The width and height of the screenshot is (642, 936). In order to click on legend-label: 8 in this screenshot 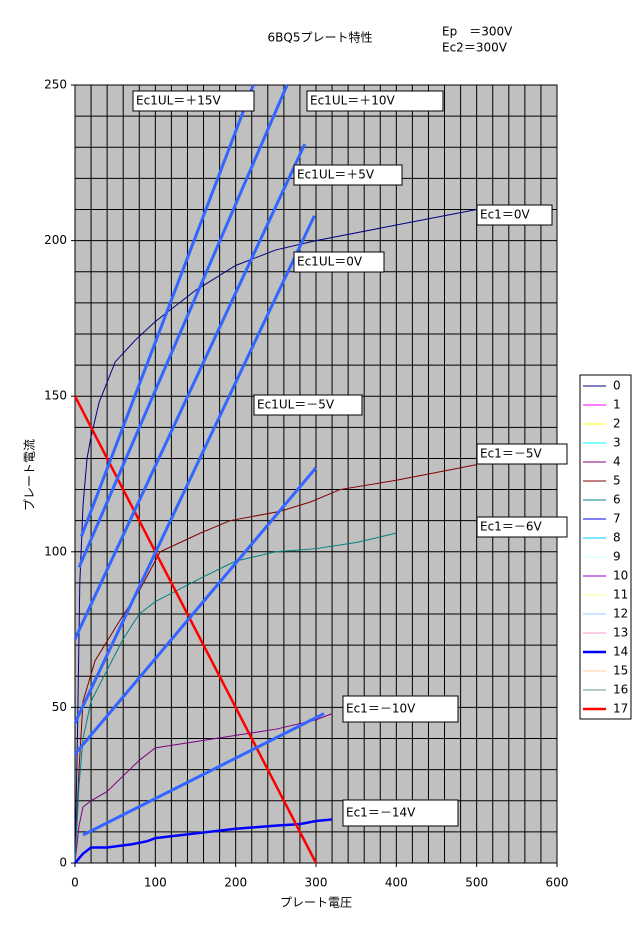, I will do `click(617, 538)`.